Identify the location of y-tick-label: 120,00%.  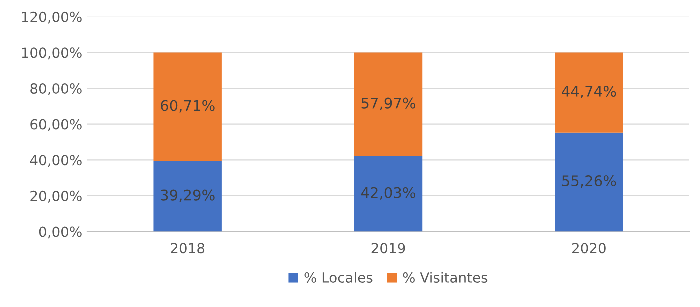
(52, 18).